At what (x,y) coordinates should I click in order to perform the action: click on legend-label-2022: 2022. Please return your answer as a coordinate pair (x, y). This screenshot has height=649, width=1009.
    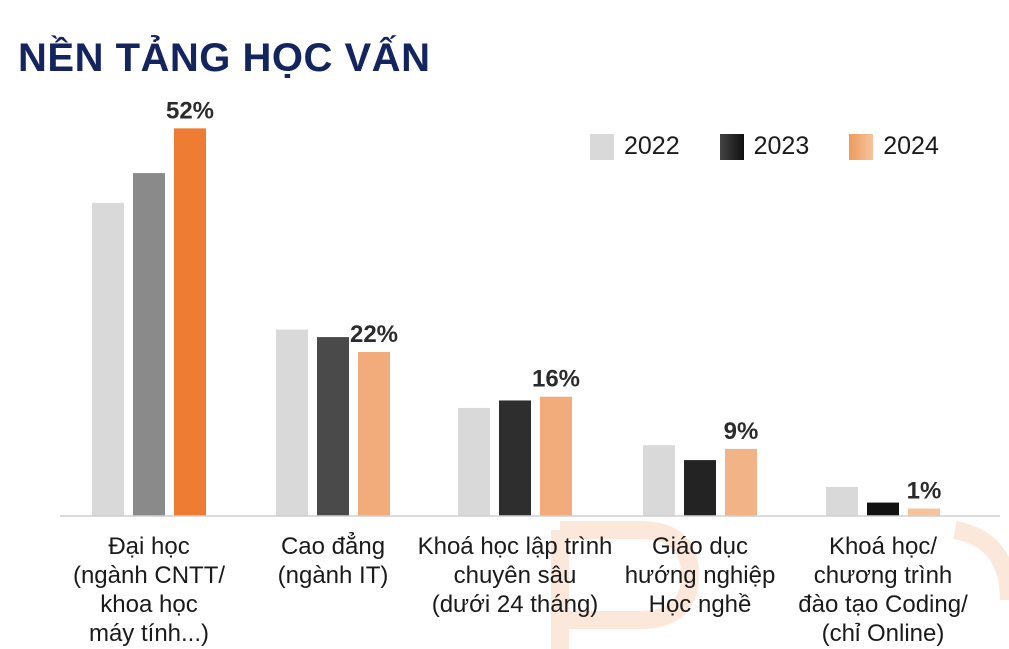
    Looking at the image, I should click on (652, 146).